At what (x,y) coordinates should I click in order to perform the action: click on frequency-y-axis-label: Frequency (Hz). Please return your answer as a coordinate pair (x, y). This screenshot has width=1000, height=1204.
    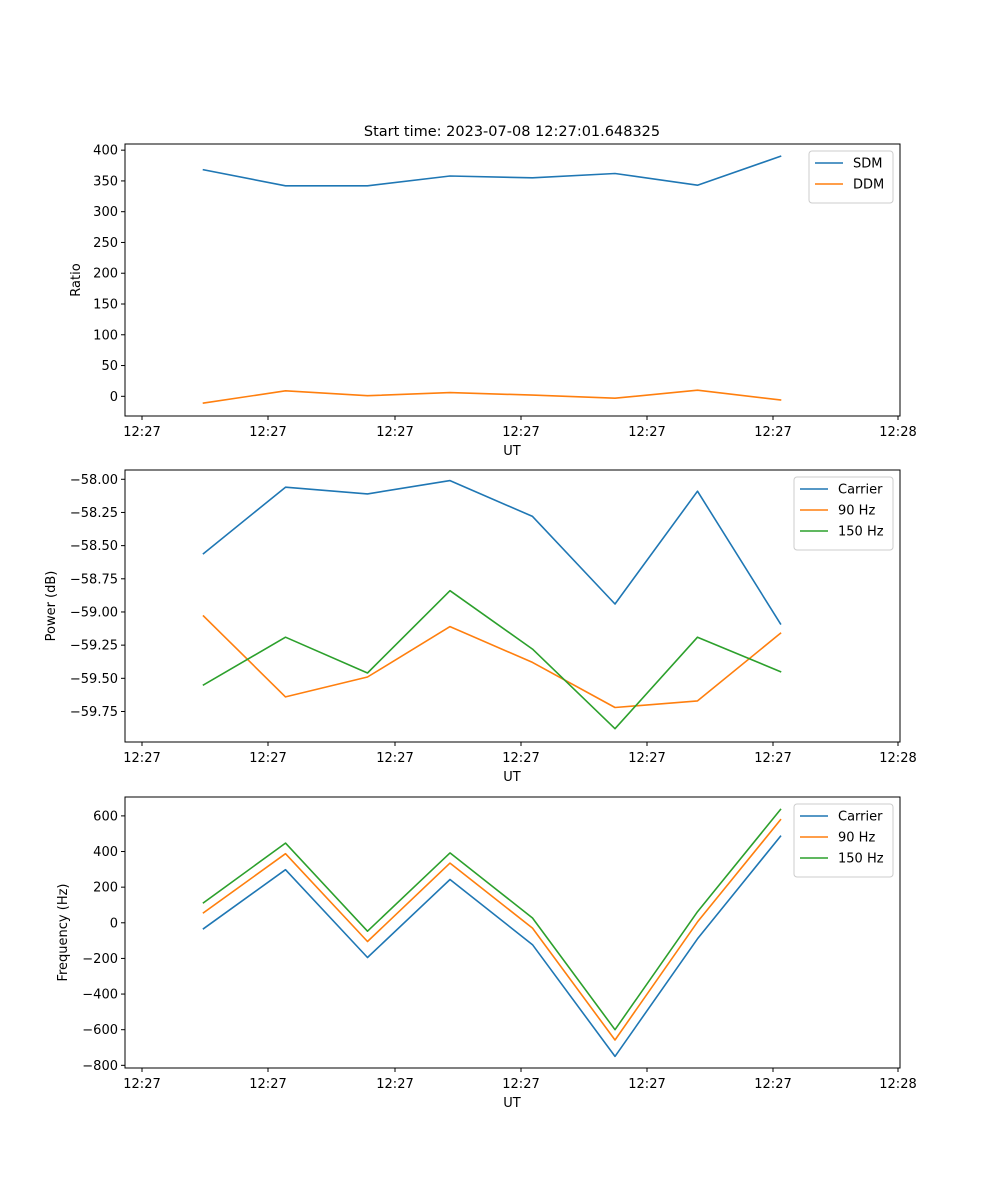
    Looking at the image, I should click on (63, 932).